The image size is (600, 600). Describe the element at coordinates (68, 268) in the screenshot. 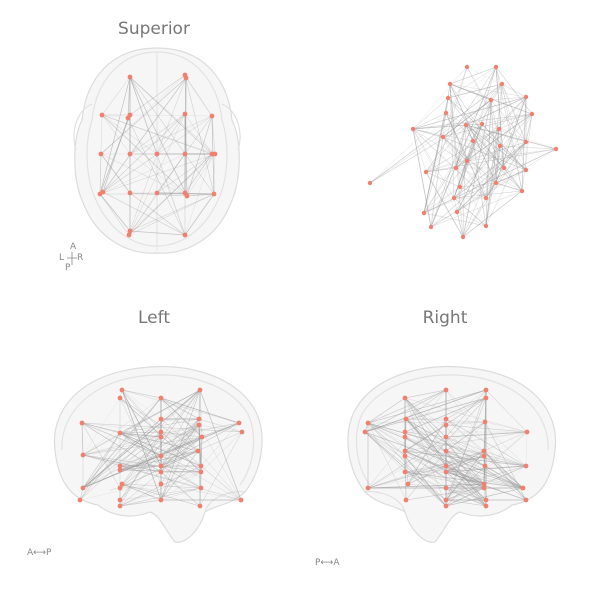

I see `orient-p: P` at that location.